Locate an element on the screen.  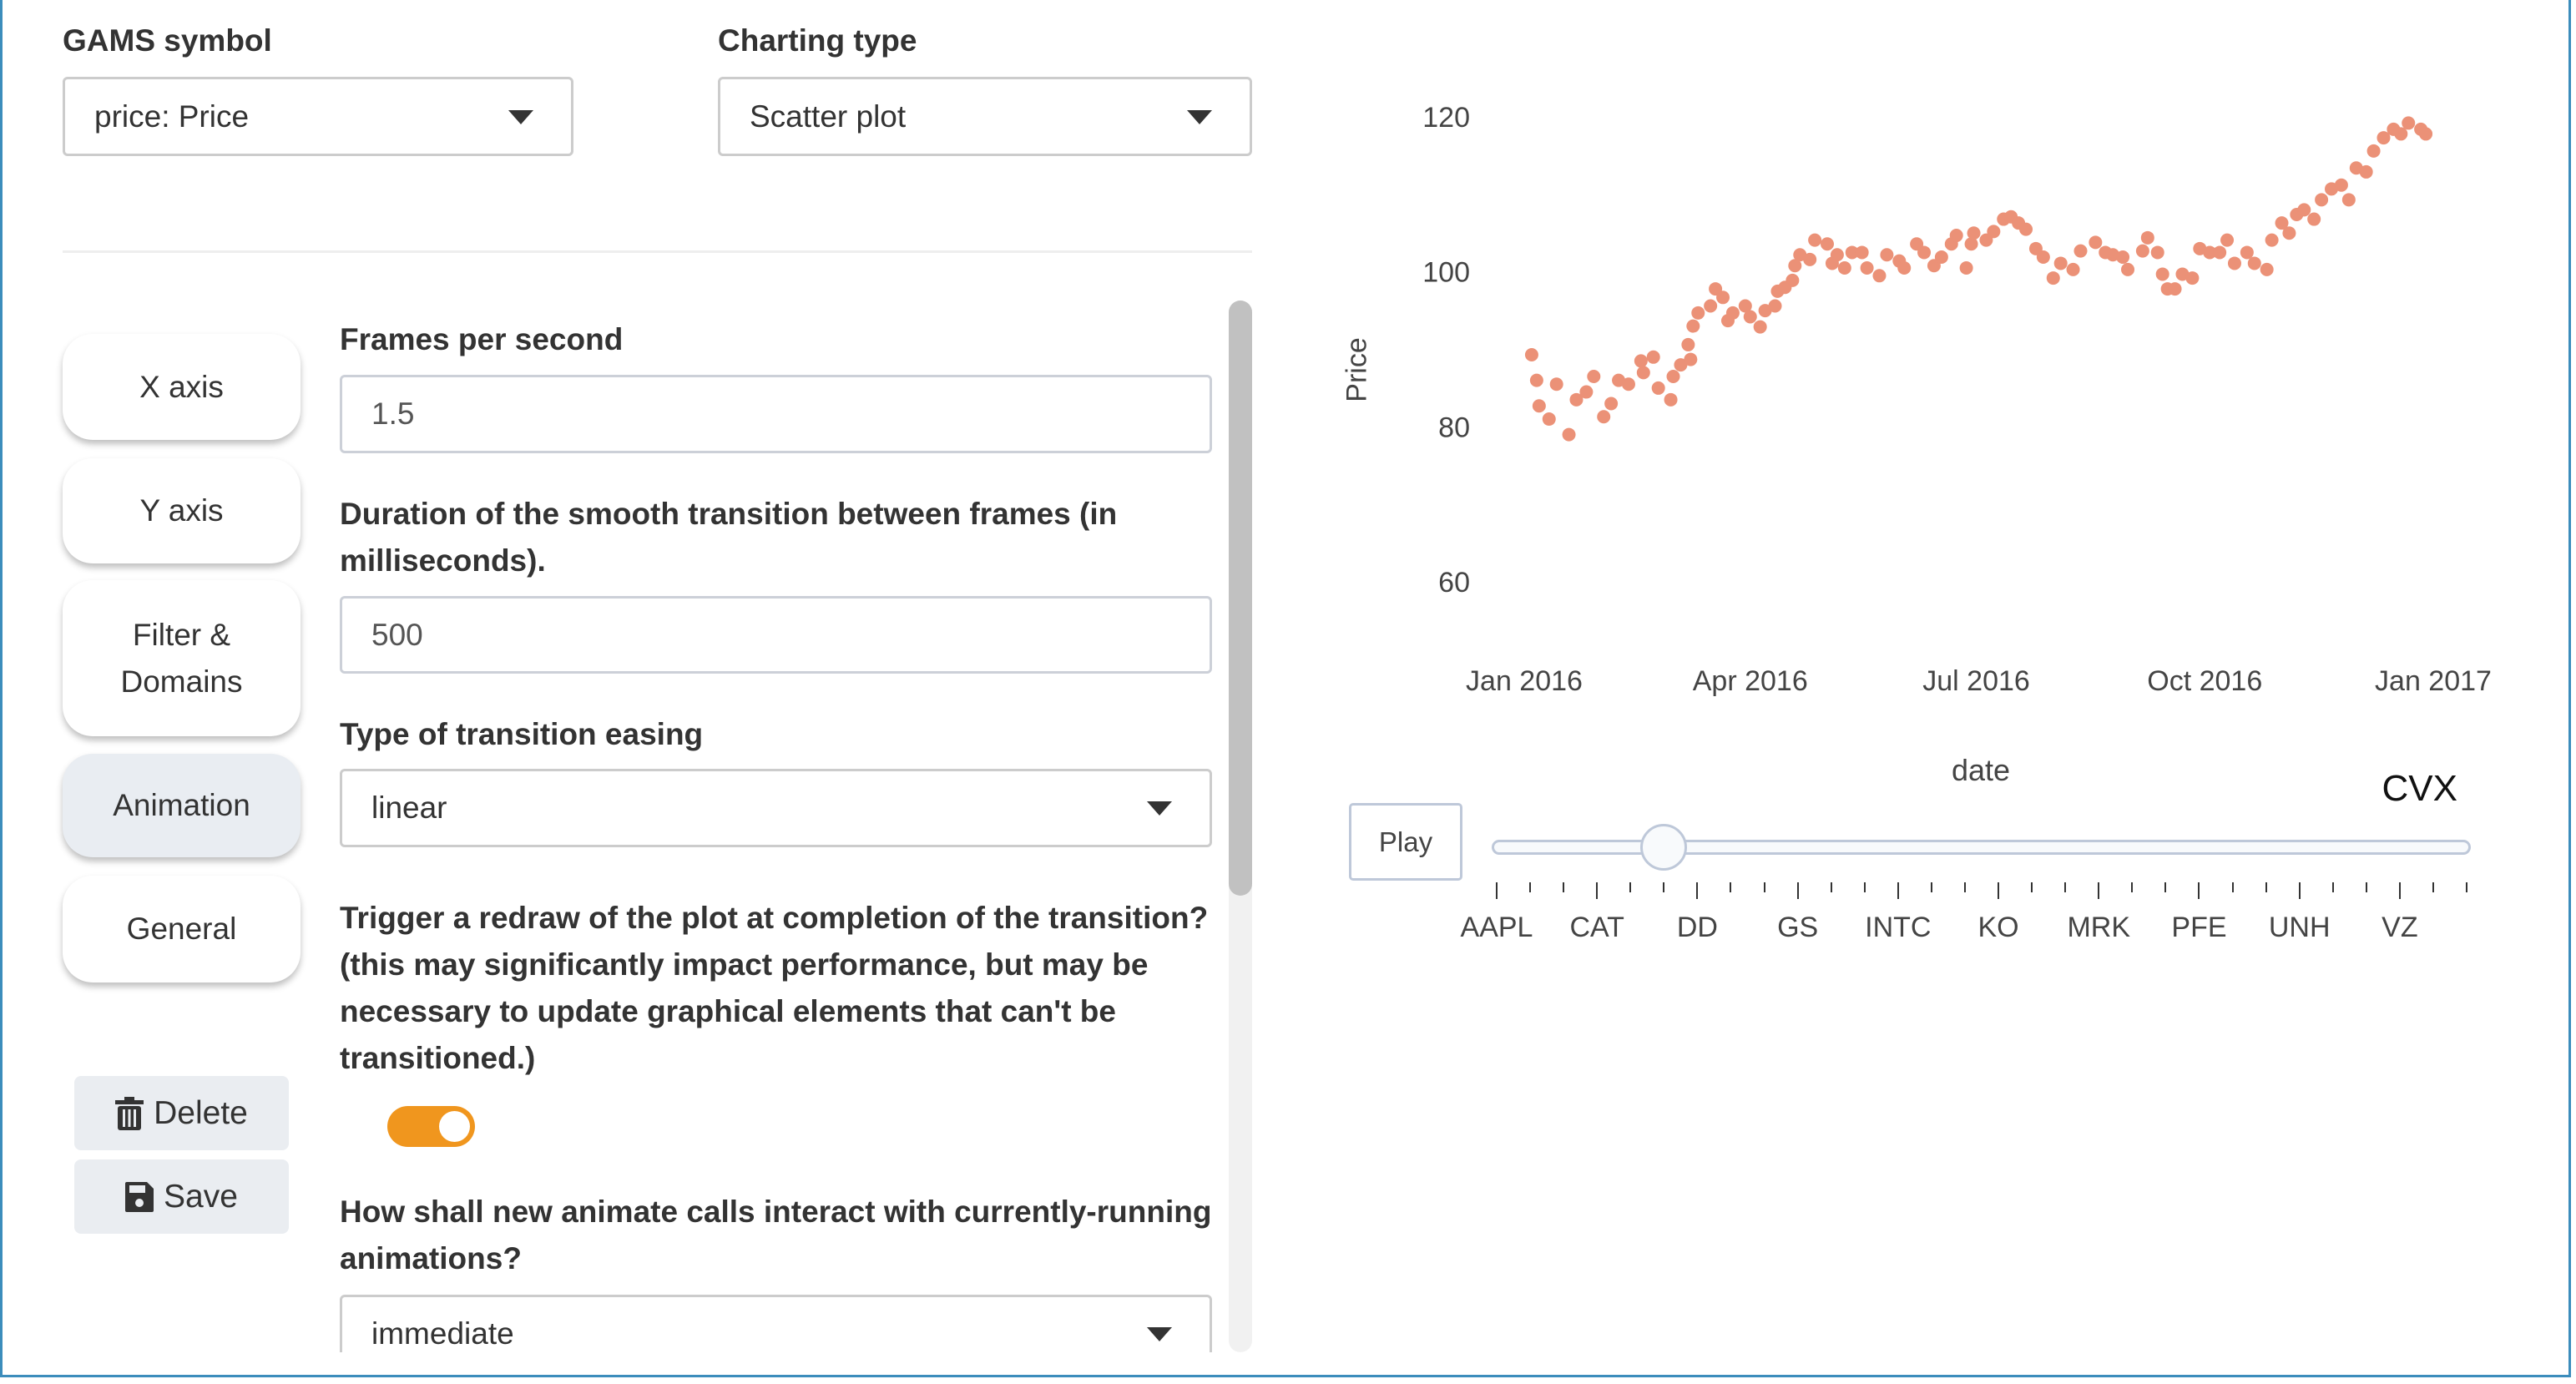
frame-slider-handle is located at coordinates (1664, 847).